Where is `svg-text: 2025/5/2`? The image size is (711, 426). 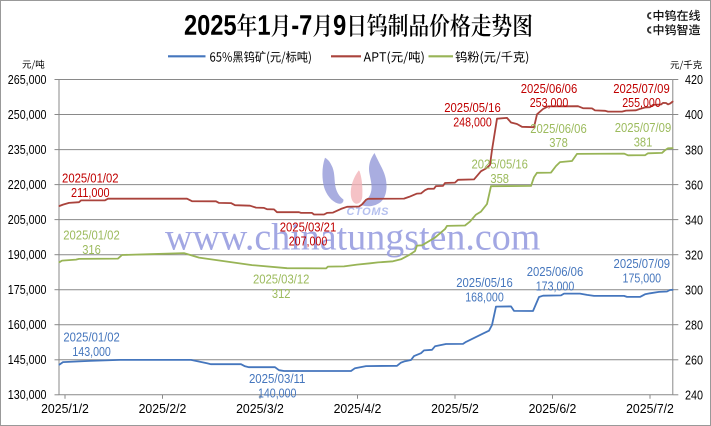
svg-text: 2025/5/2 is located at coordinates (455, 408).